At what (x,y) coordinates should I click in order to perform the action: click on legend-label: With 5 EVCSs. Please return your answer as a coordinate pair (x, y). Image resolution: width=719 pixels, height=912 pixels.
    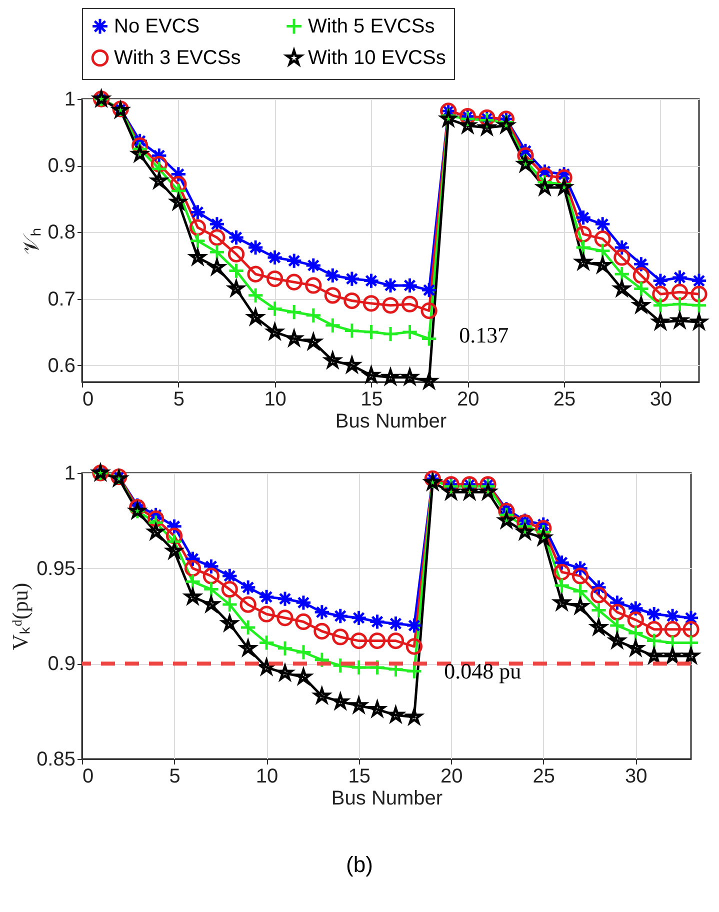
    Looking at the image, I should click on (371, 26).